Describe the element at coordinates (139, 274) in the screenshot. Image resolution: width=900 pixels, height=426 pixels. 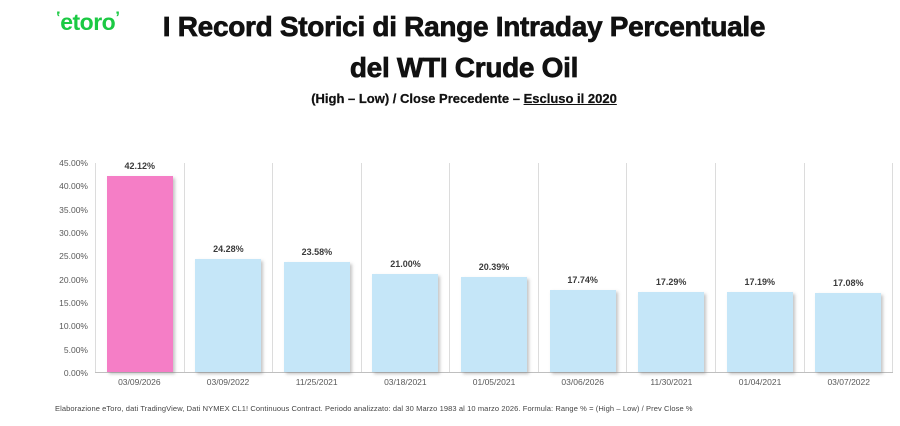
I see `bar-highlighted` at that location.